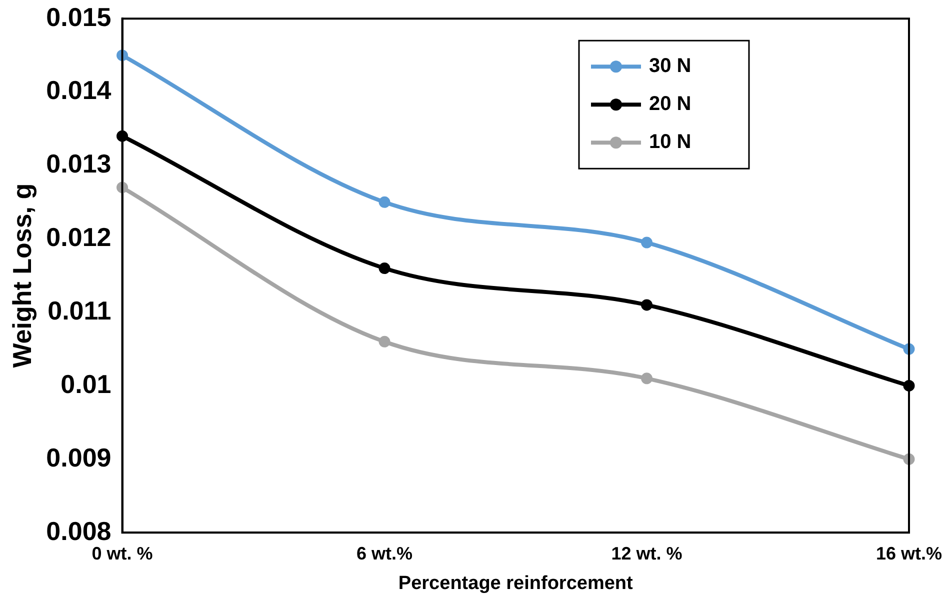  I want to click on y-tick-label: 0.012, so click(79, 237).